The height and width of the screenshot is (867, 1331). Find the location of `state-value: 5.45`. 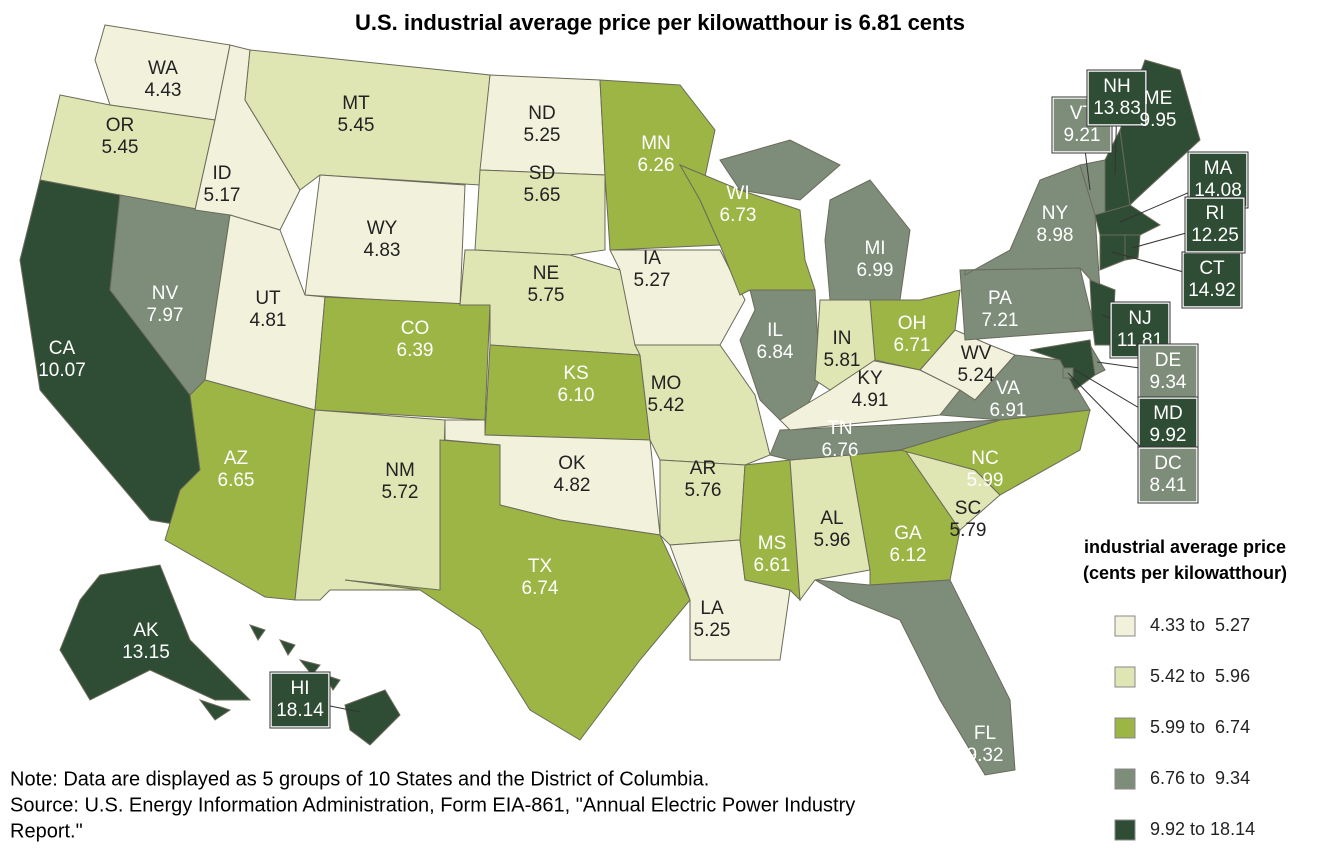

state-value: 5.45 is located at coordinates (120, 147).